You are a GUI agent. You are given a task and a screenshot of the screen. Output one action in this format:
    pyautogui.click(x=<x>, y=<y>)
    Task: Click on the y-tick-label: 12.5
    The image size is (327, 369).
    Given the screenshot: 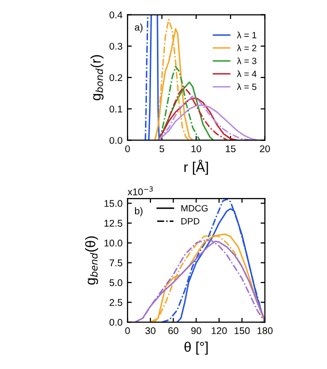 What is the action you would take?
    pyautogui.click(x=113, y=223)
    